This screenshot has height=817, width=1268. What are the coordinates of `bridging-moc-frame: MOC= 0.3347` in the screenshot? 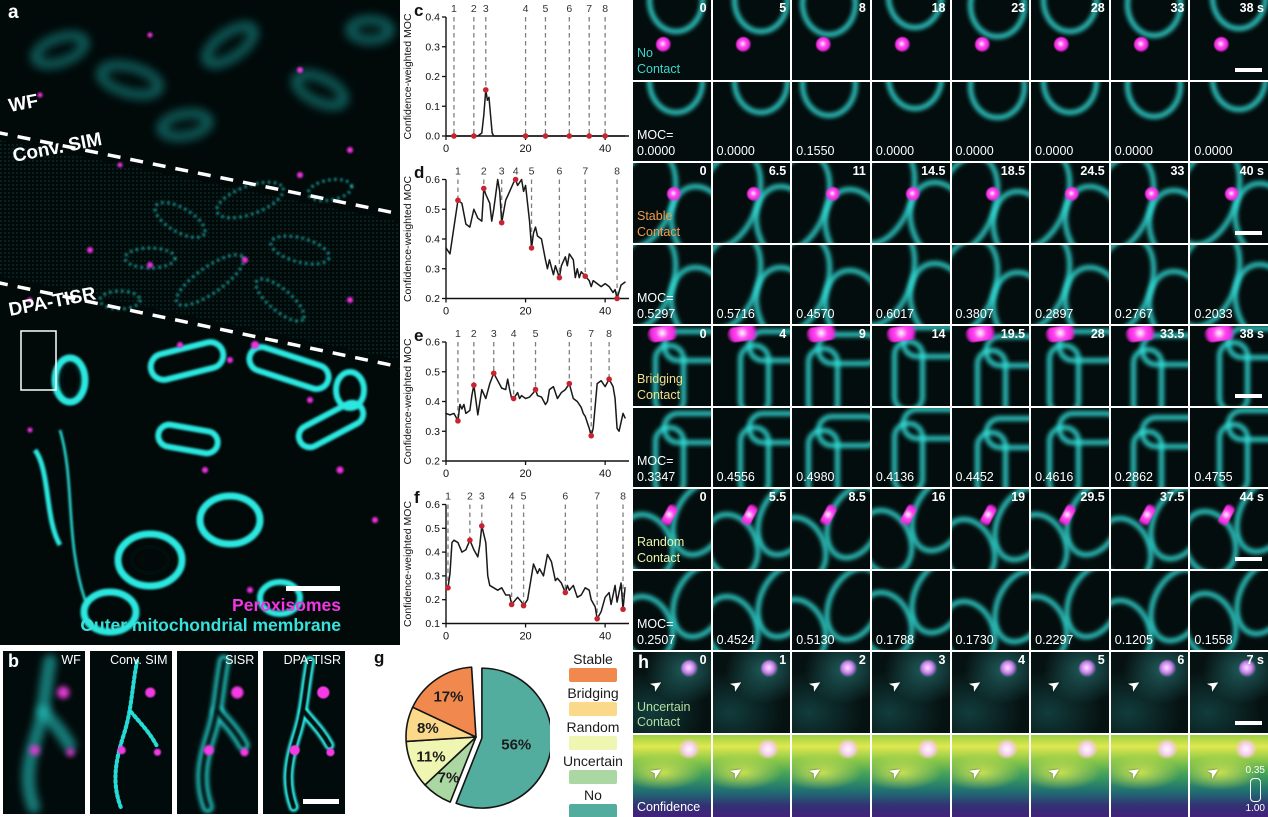 It's located at (672, 447).